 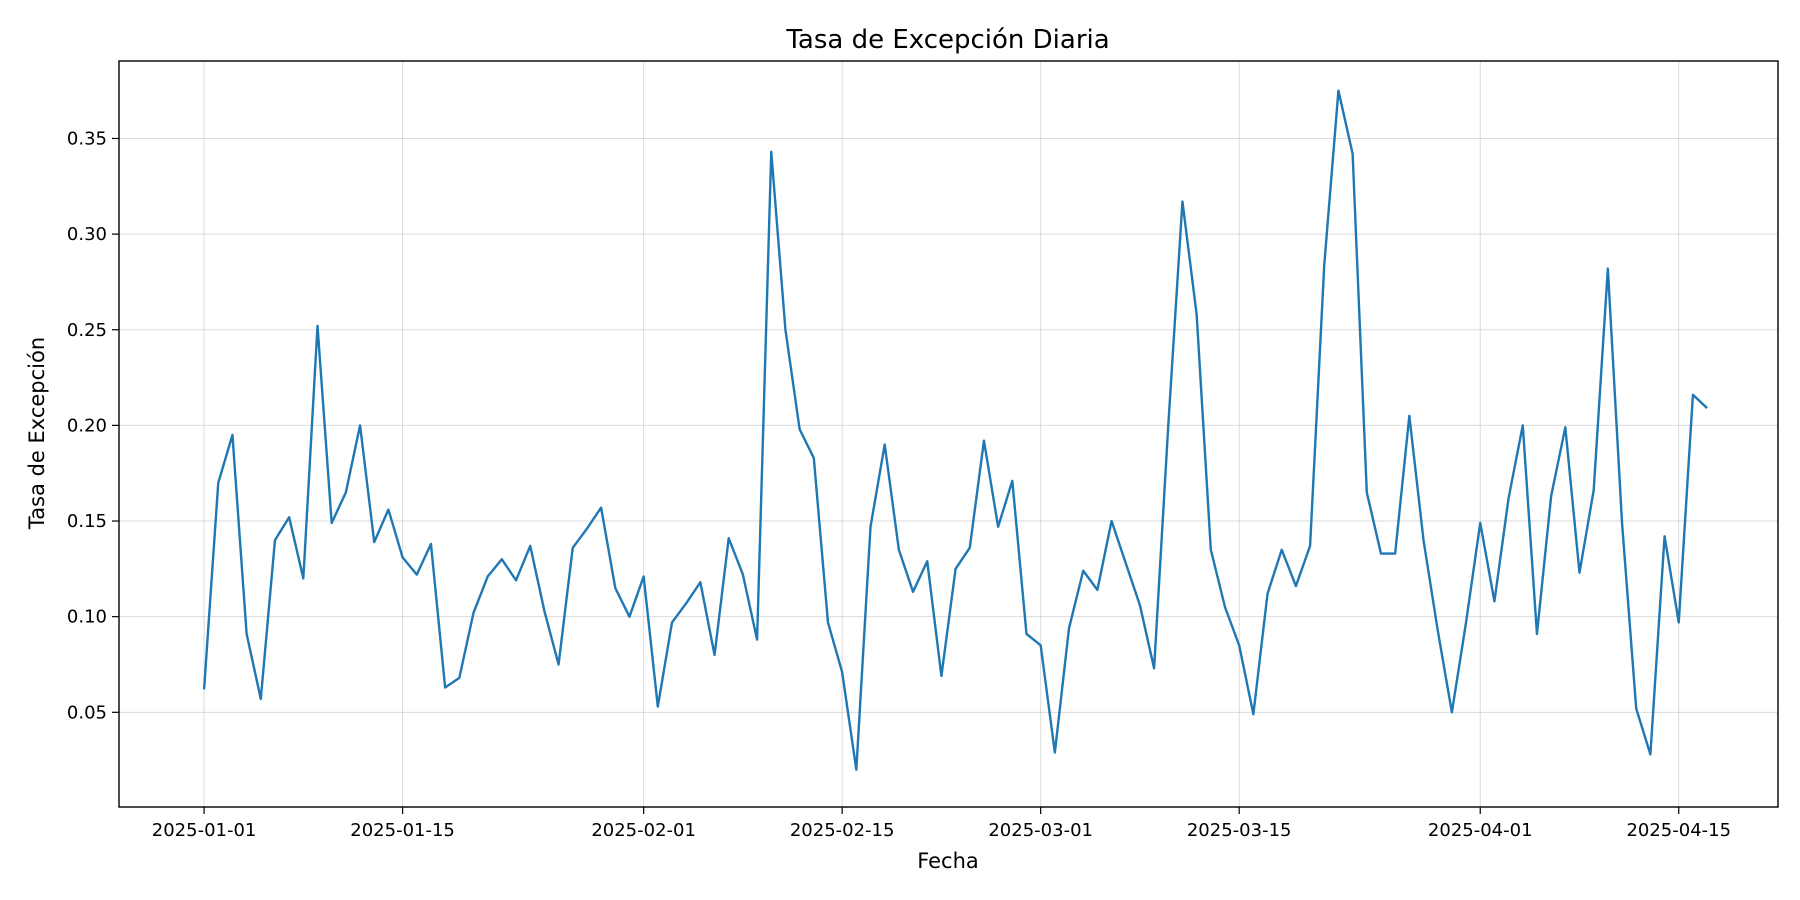 What do you see at coordinates (204, 830) in the screenshot?
I see `x-tick-label: 2025-01-01` at bounding box center [204, 830].